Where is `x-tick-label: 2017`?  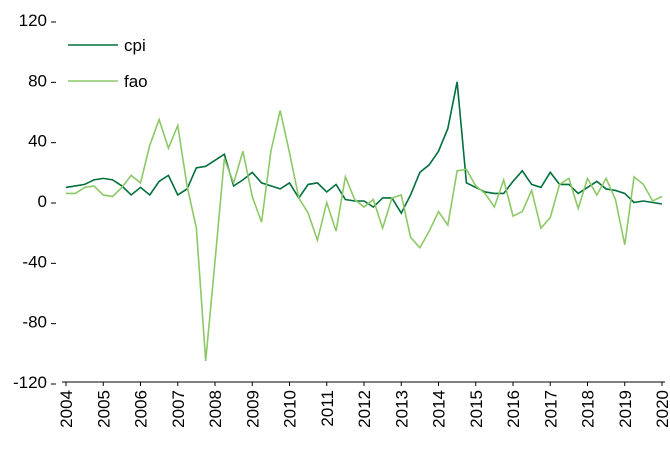
x-tick-label: 2017 is located at coordinates (550, 409).